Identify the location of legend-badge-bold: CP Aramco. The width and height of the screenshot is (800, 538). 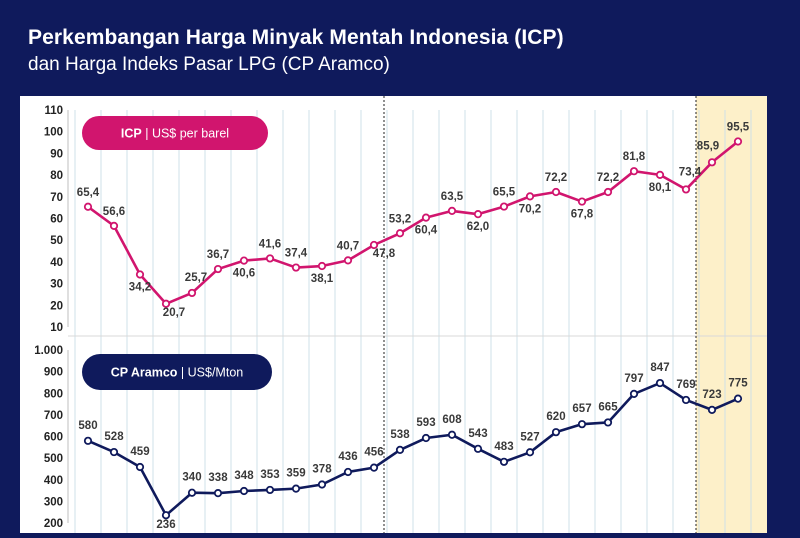
(144, 373).